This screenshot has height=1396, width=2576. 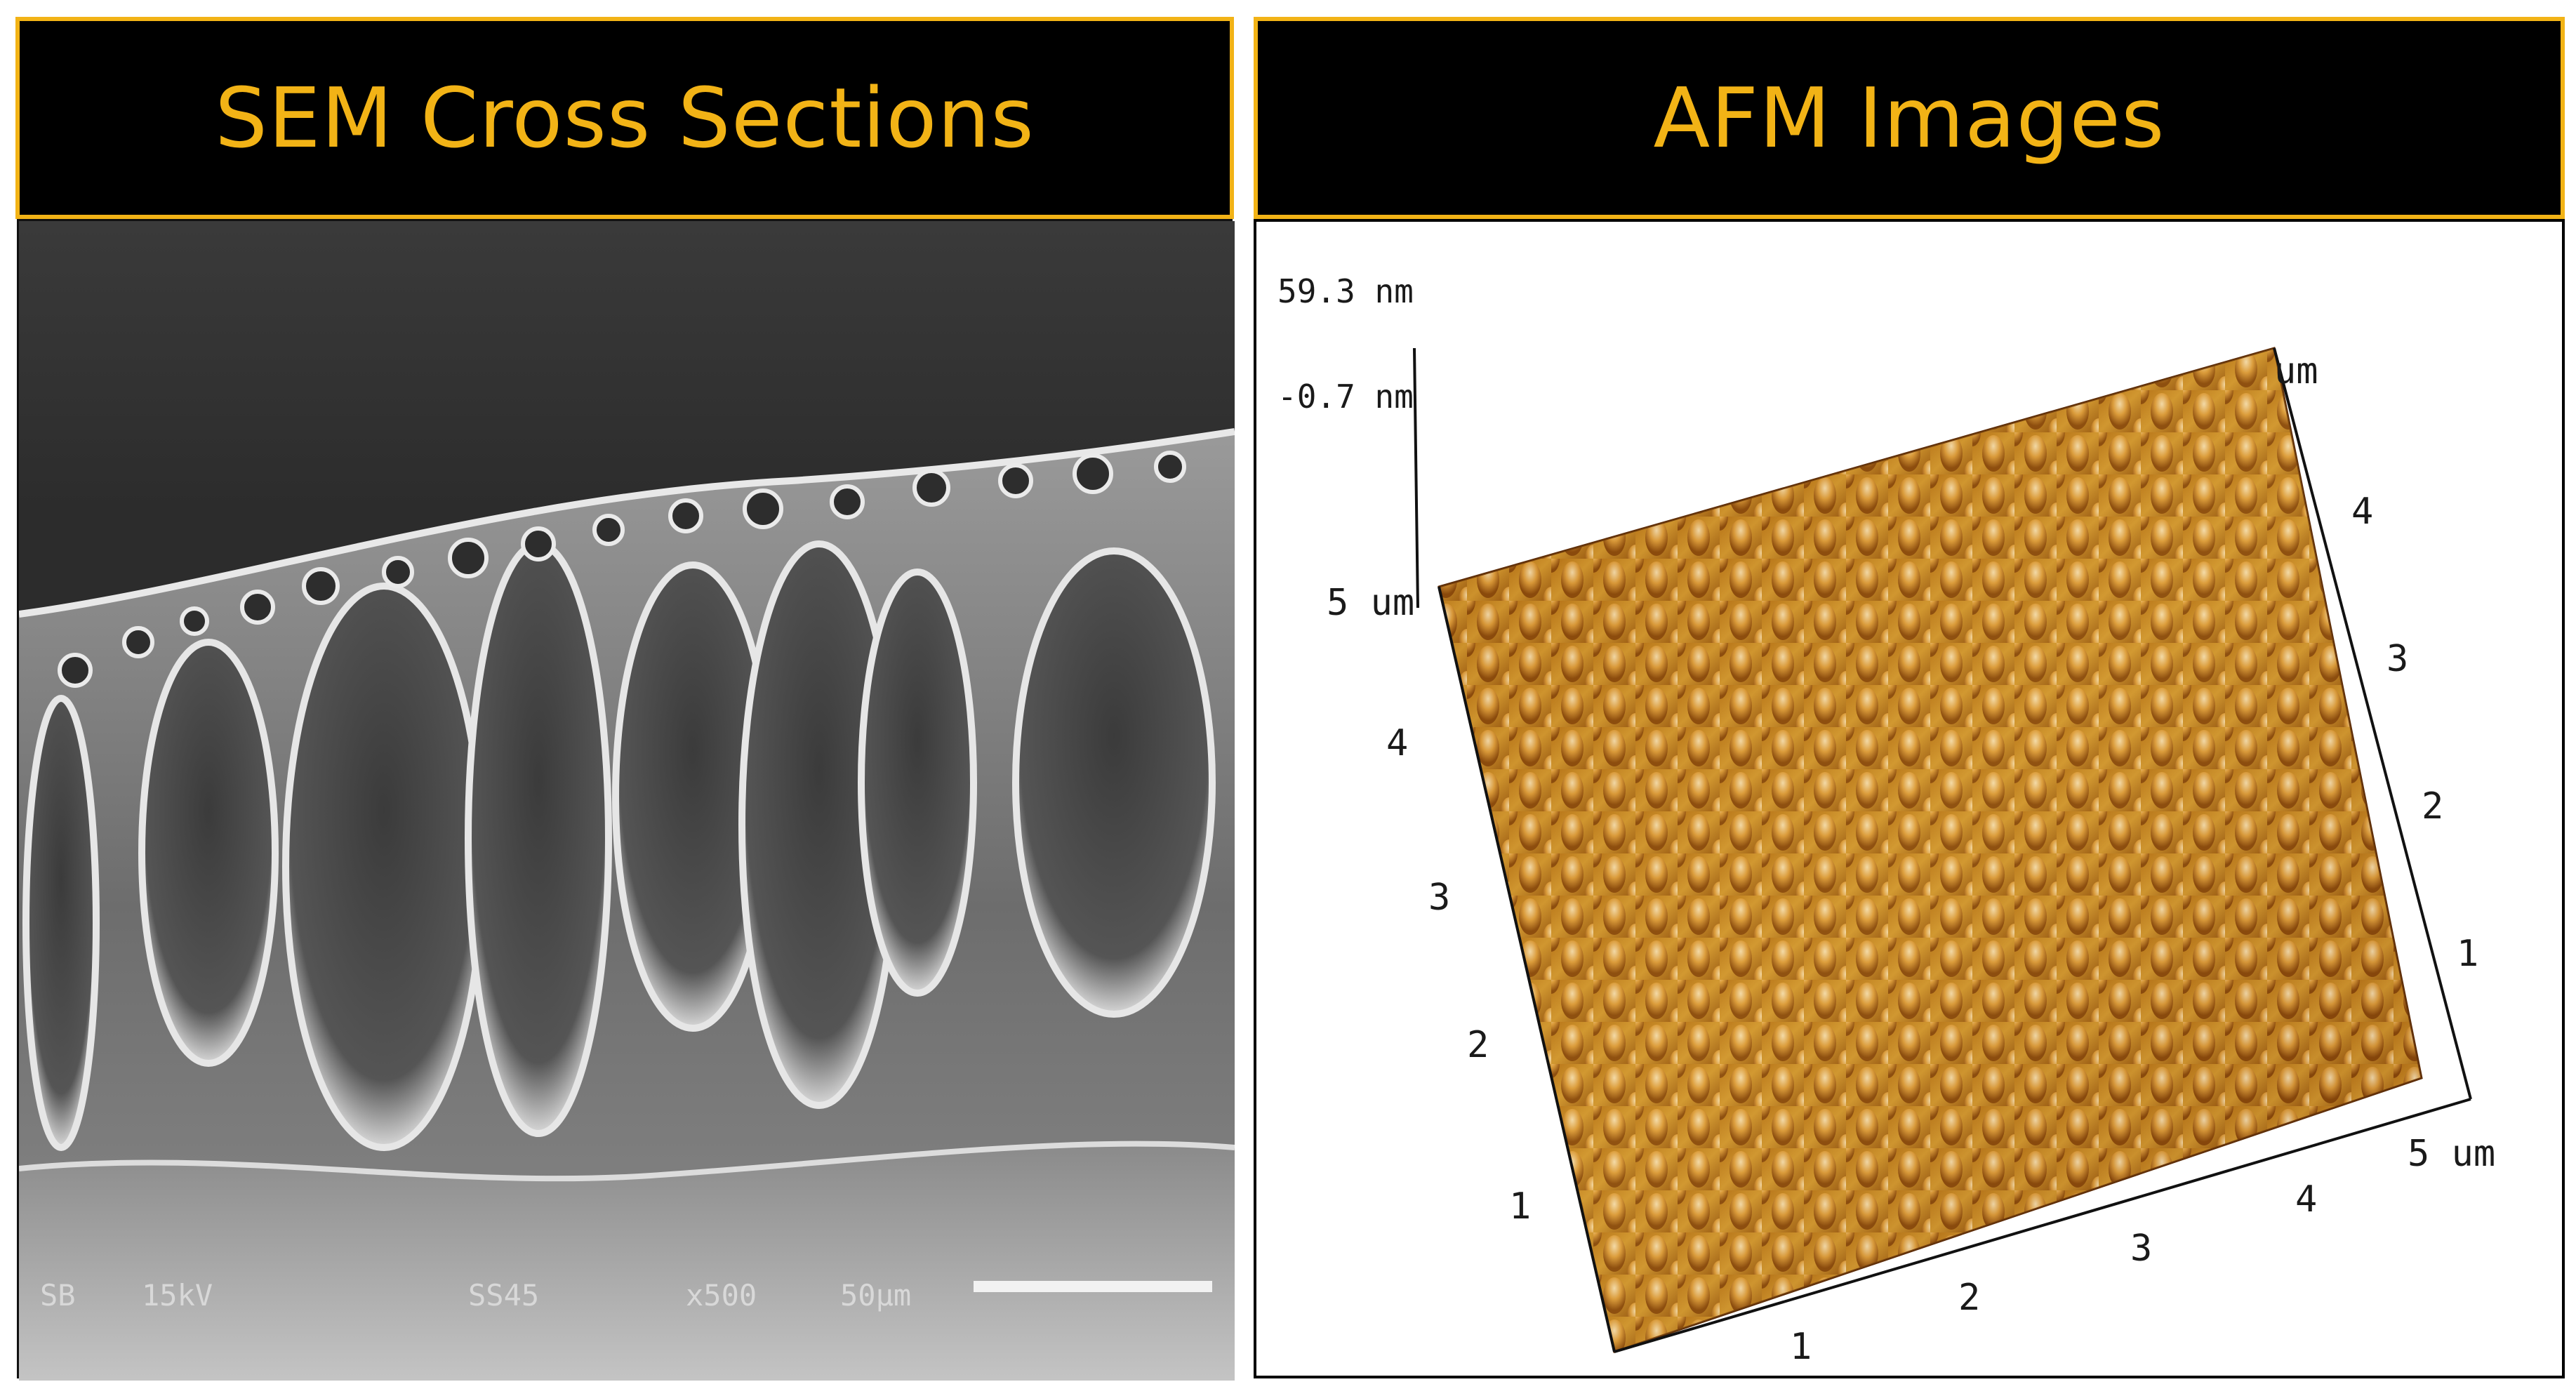 I want to click on afm-right-axis-unit: um, so click(x=2296, y=371).